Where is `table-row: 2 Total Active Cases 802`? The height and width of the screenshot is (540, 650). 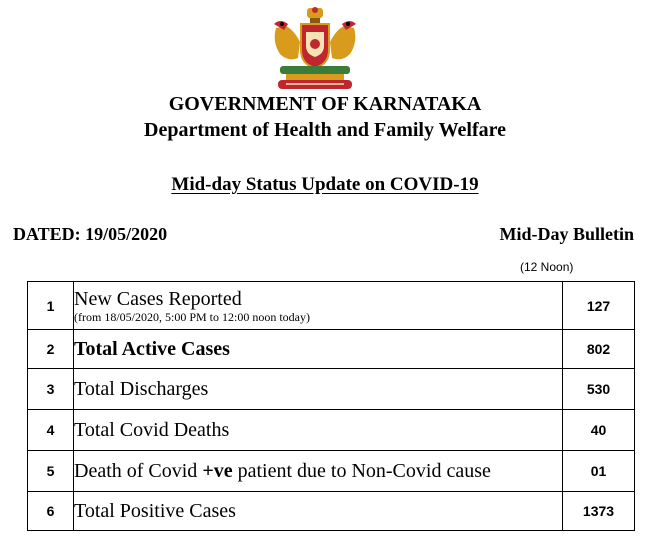 table-row: 2 Total Active Cases 802 is located at coordinates (331, 349).